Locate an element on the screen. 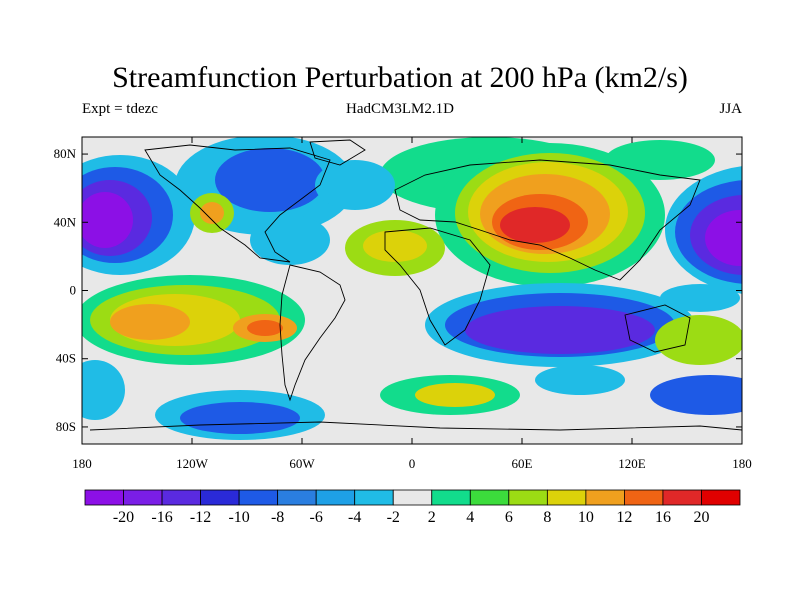  colorbar-label: 16 is located at coordinates (662, 517).